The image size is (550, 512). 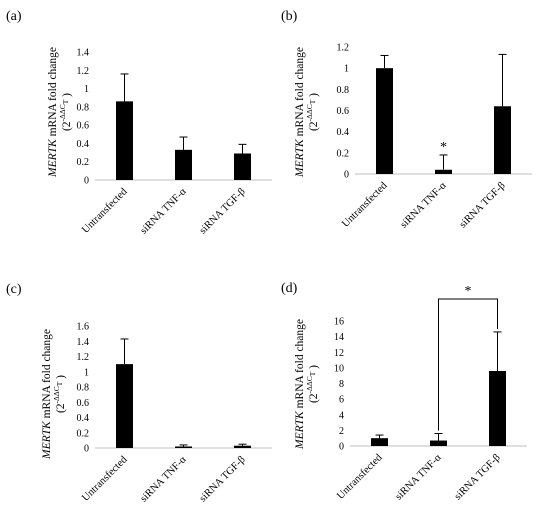 I want to click on y-tick-label: 14, so click(x=339, y=337).